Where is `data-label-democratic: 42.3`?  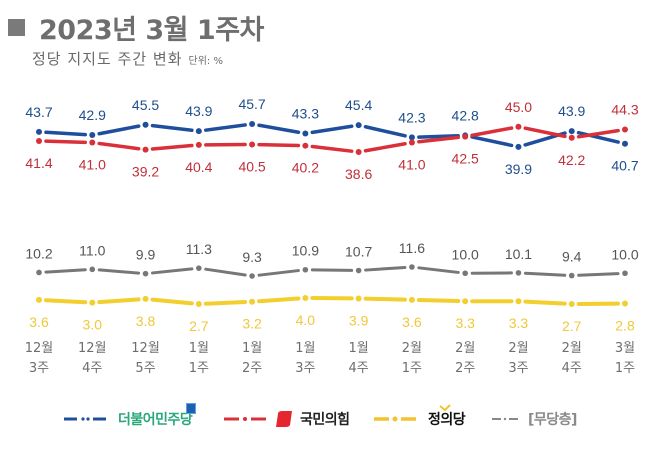
data-label-democratic: 42.3 is located at coordinates (411, 117).